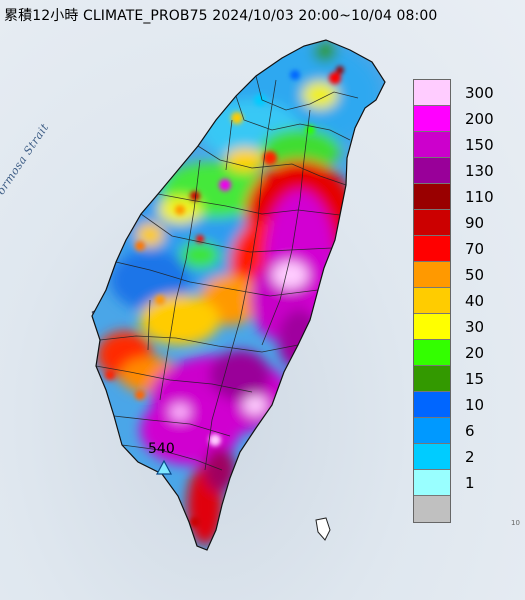 The height and width of the screenshot is (600, 525). What do you see at coordinates (479, 145) in the screenshot?
I see `legend-tick-label: 150` at bounding box center [479, 145].